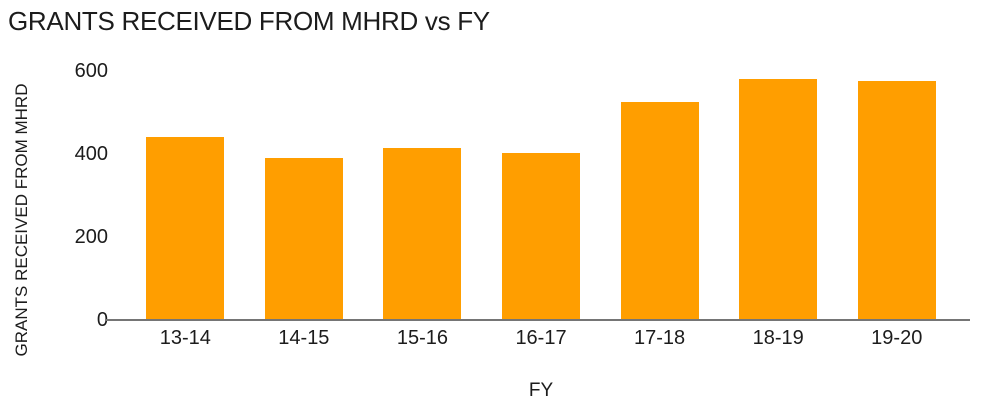 The width and height of the screenshot is (983, 412). I want to click on x-tick-label: 18-19, so click(778, 338).